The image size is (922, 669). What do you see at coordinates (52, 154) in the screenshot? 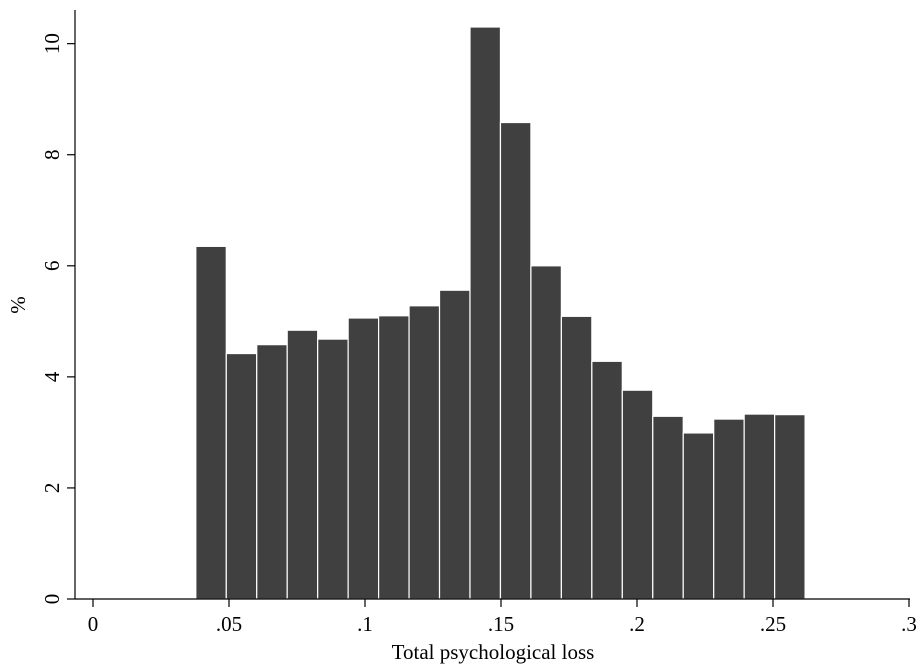
I see `y-tick-label: 8` at bounding box center [52, 154].